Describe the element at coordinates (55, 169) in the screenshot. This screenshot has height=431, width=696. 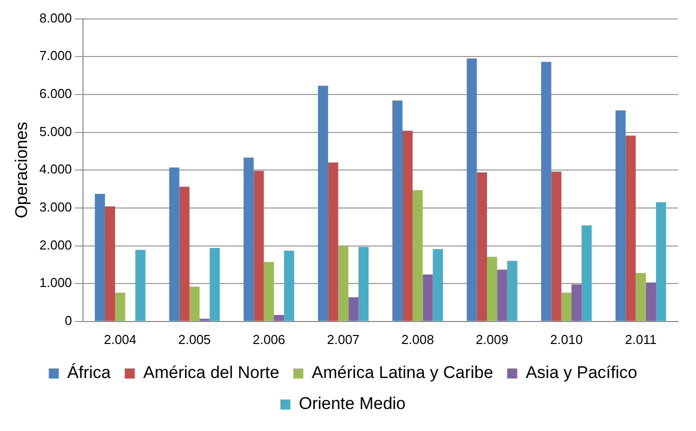
I see `y-tick-label: 4.000` at that location.